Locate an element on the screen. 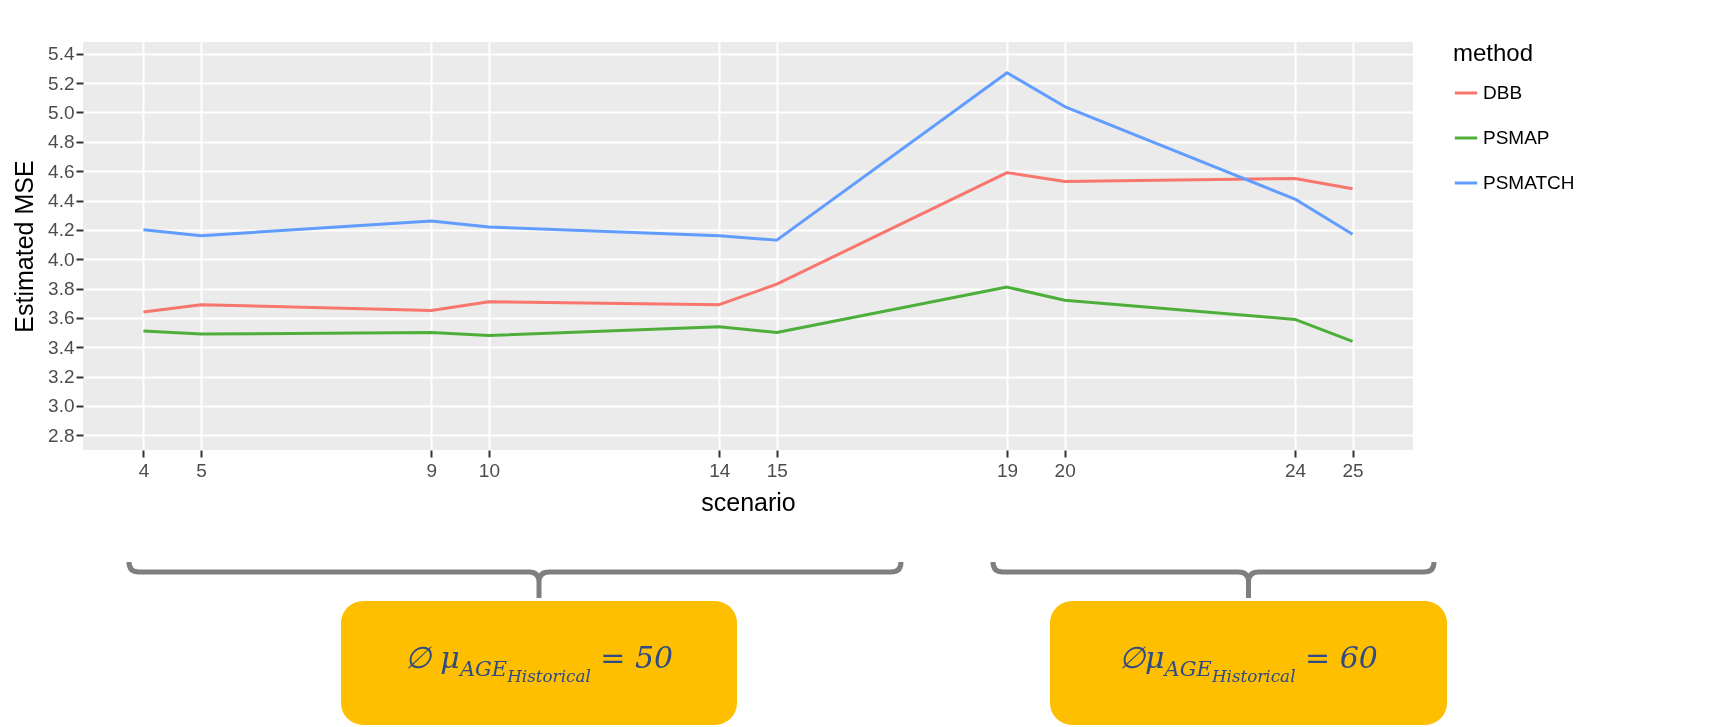  x-tick-label: 9 is located at coordinates (432, 470).